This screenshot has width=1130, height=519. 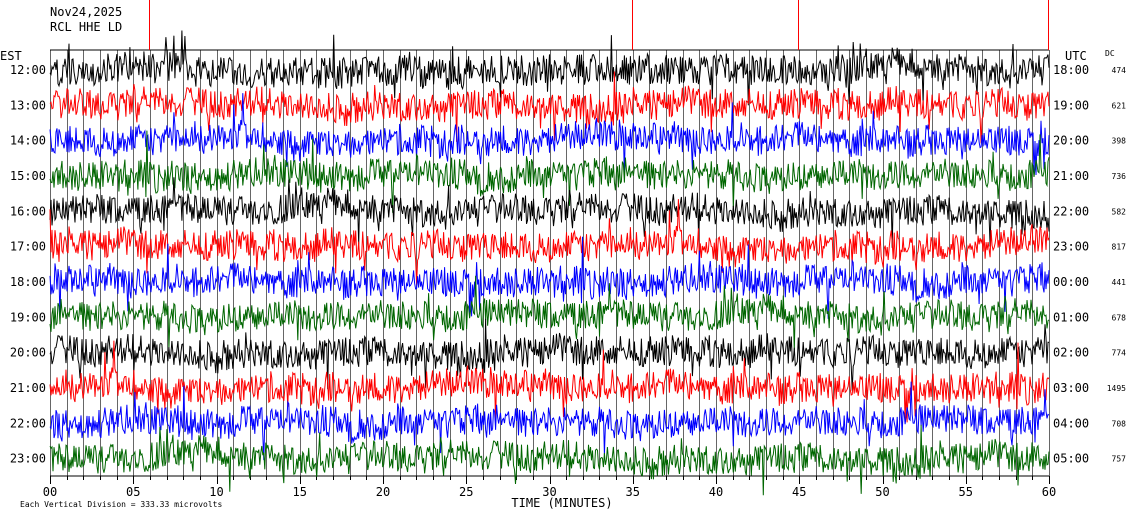 What do you see at coordinates (1110, 53) in the screenshot?
I see `dc-column-title: DC` at bounding box center [1110, 53].